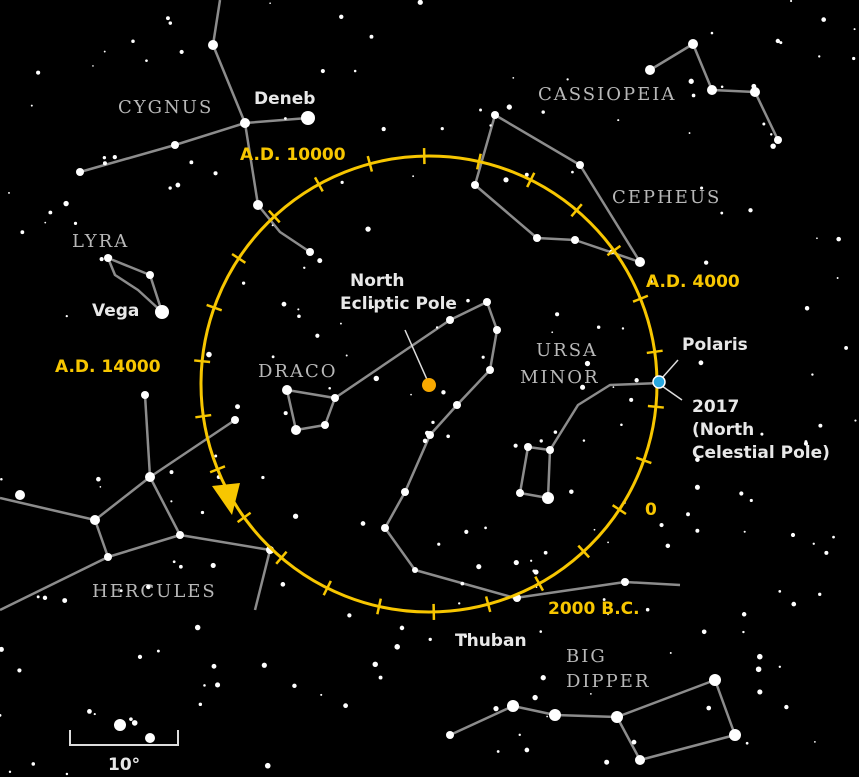 This screenshot has height=777, width=859. Describe the element at coordinates (165, 107) in the screenshot. I see `constellation: CYGNUS` at that location.